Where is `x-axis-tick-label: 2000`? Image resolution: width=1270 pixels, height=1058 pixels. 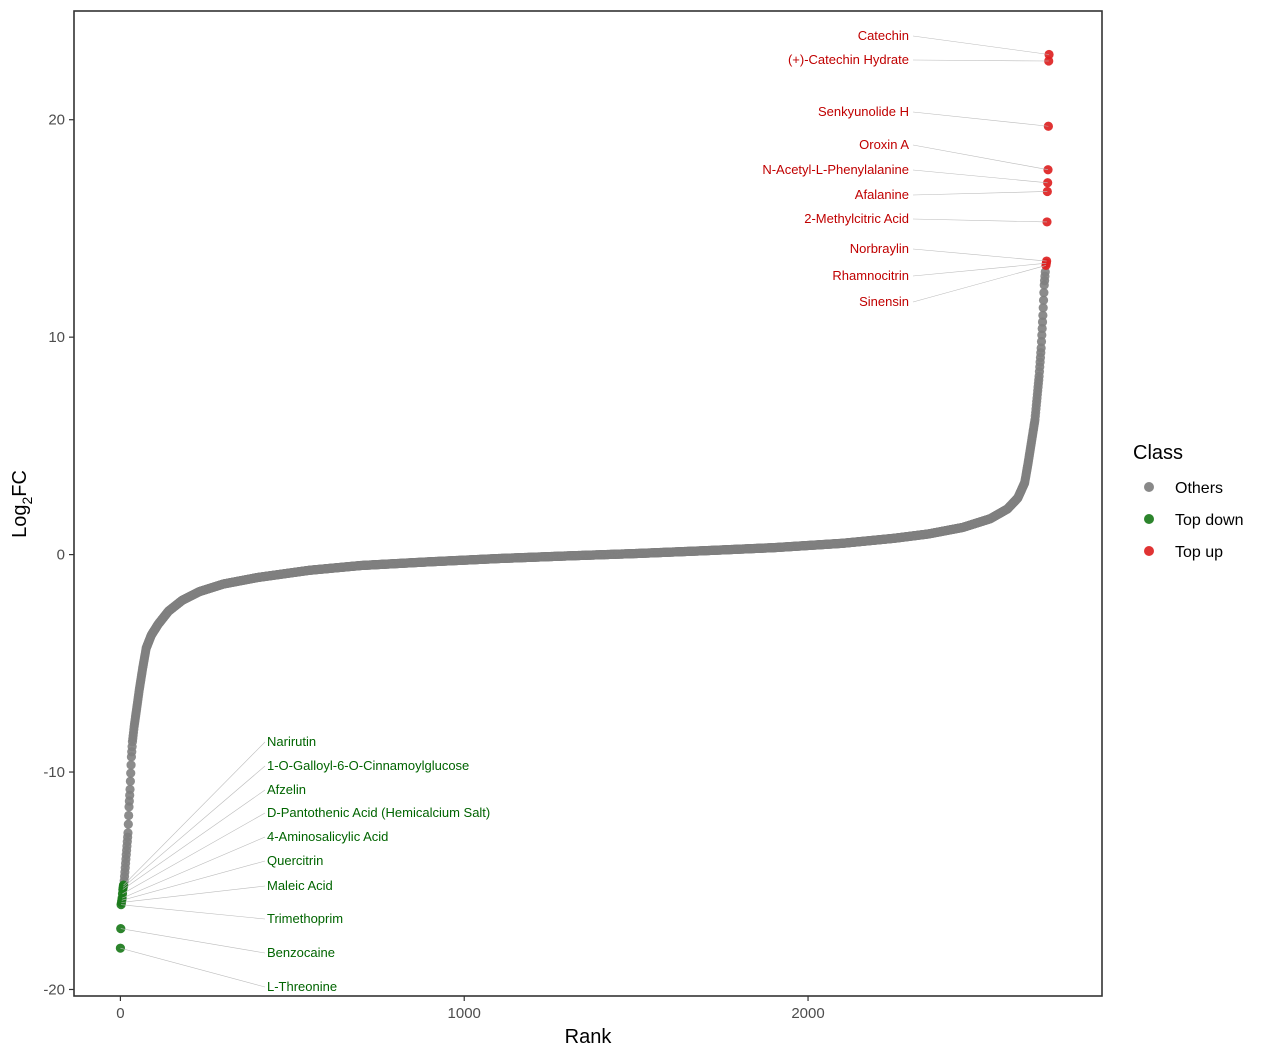 x-axis-tick-label: 2000 is located at coordinates (807, 1013).